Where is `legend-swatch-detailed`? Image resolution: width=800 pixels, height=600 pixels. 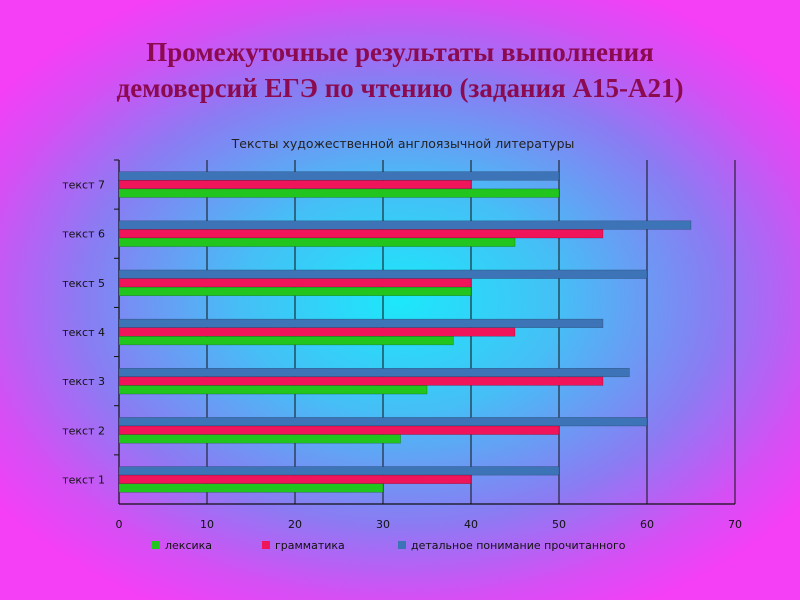
legend-swatch-detailed is located at coordinates (402, 545).